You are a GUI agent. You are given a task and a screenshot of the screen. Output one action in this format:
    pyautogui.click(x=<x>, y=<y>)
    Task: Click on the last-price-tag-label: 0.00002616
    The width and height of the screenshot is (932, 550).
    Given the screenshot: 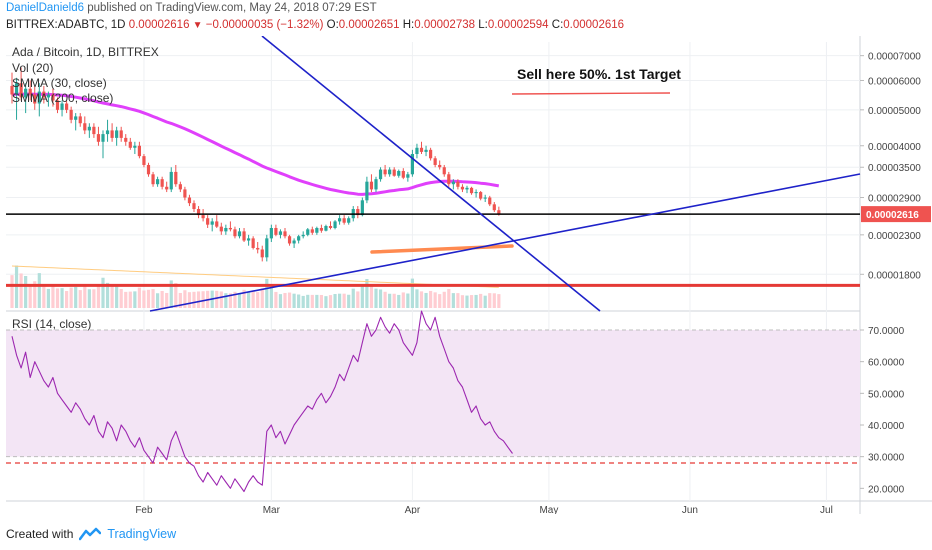 What is the action you would take?
    pyautogui.click(x=892, y=215)
    